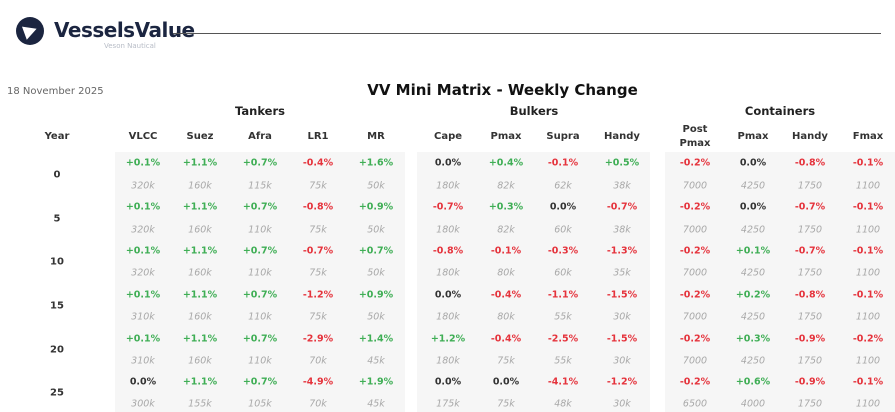  Describe the element at coordinates (376, 339) in the screenshot. I see `weekly-change-cell: +1.4%` at that location.